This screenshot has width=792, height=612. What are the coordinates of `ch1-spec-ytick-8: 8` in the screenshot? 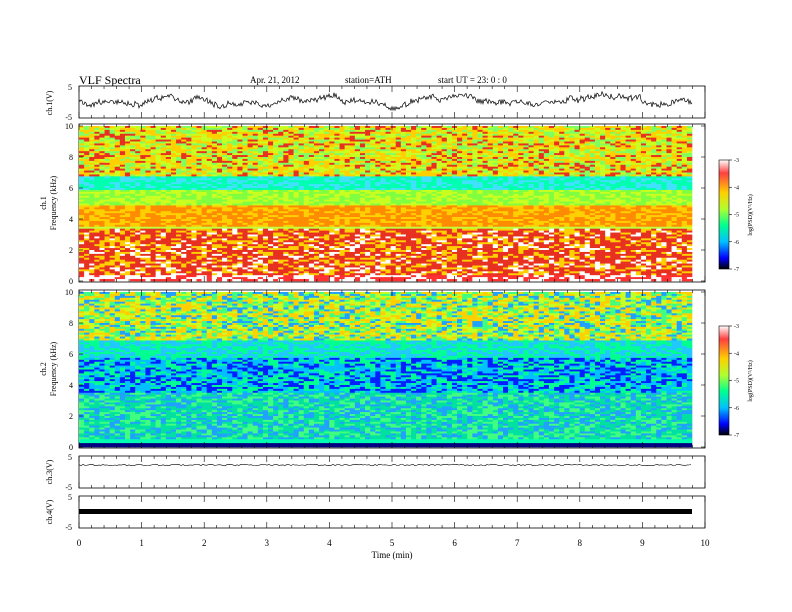 It's located at (71, 157).